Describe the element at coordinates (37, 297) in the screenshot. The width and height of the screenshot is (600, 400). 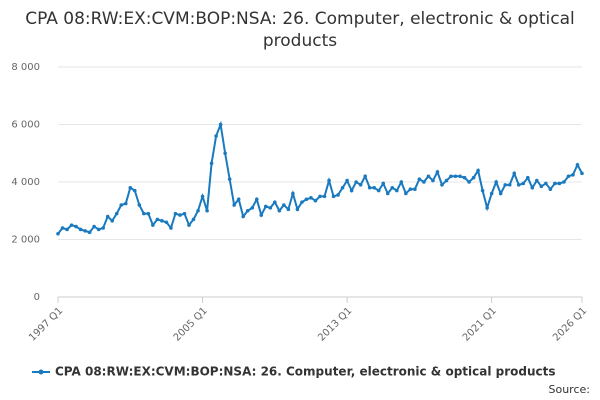
I see `y-tick-label: 0` at that location.